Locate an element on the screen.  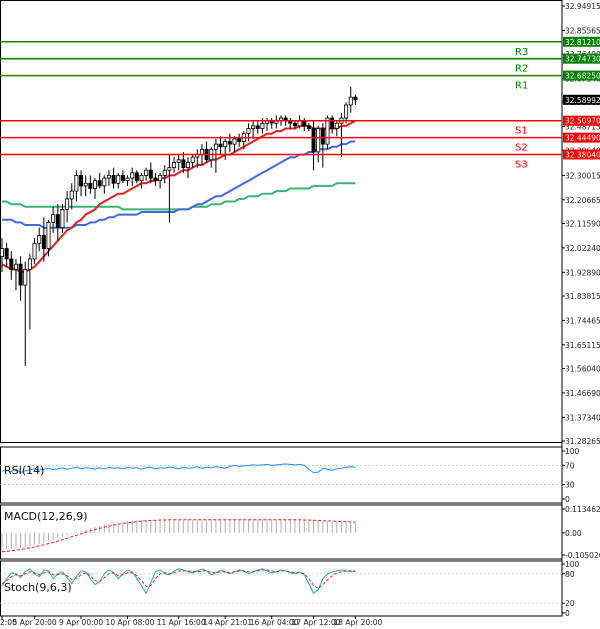
level-label-r3: R3 is located at coordinates (521, 52).